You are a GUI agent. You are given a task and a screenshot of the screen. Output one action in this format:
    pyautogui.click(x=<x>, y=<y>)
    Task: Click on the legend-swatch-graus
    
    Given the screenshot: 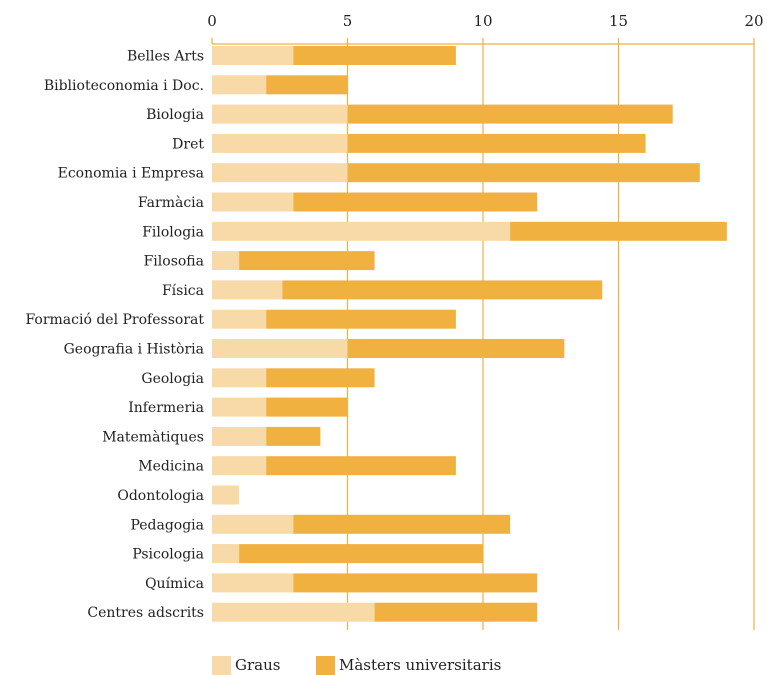 What is the action you would take?
    pyautogui.click(x=221, y=665)
    